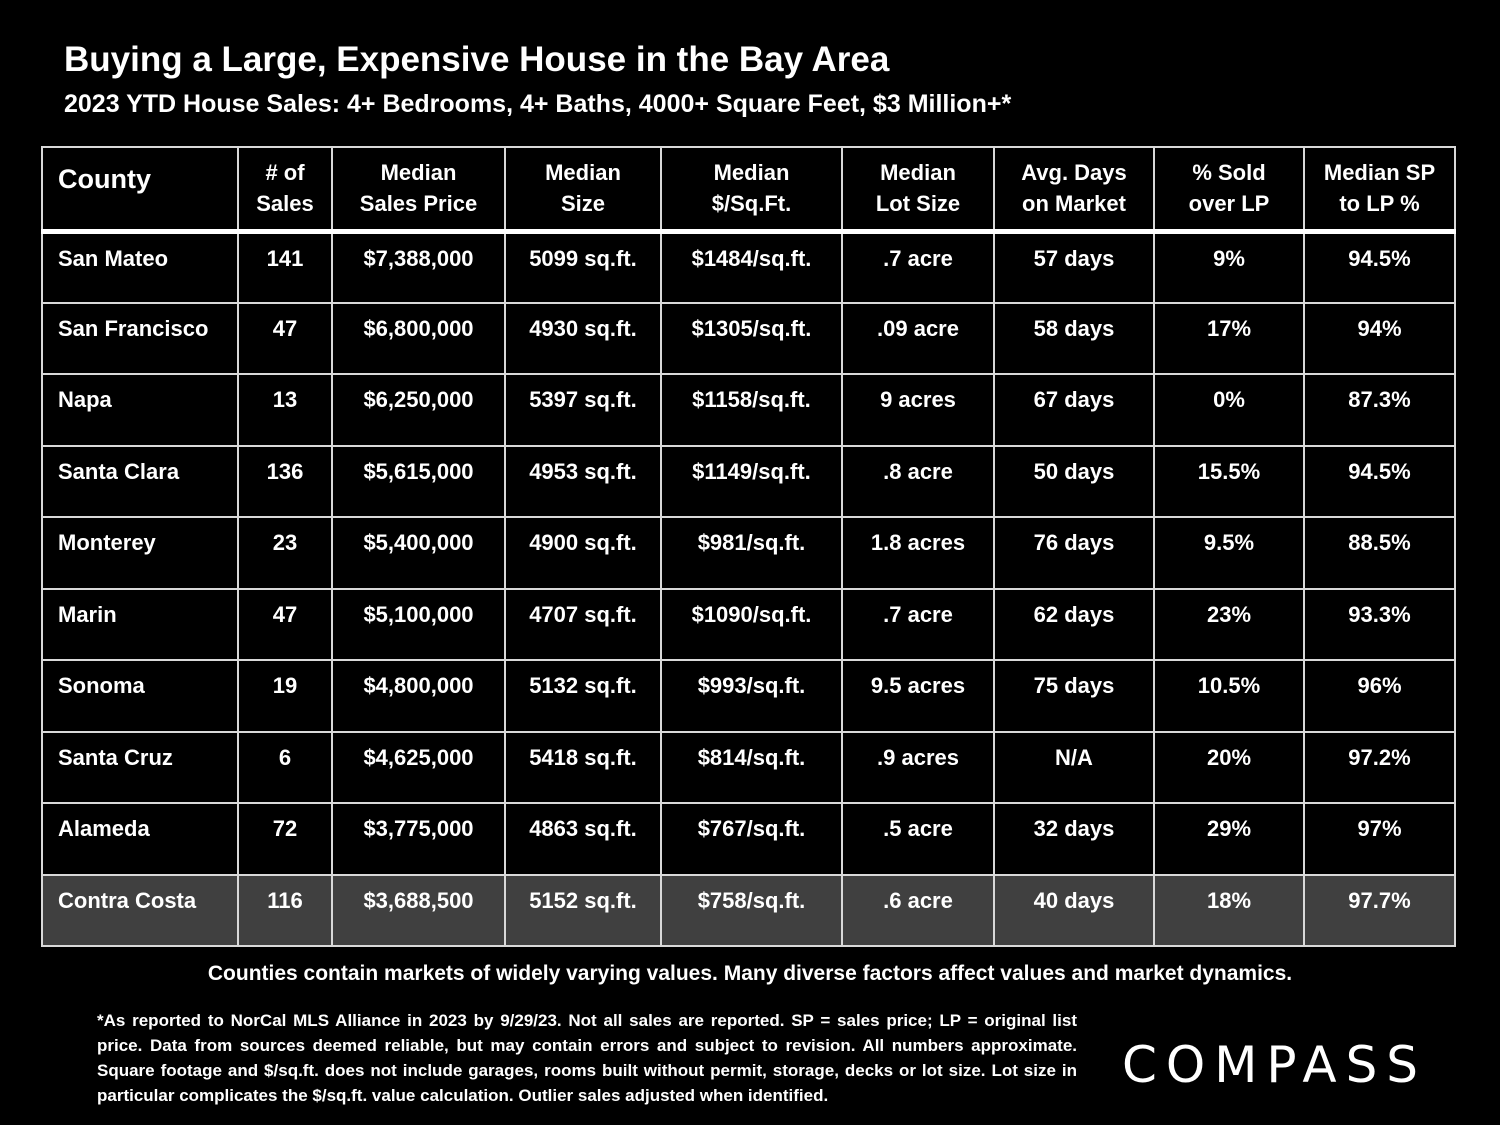 The width and height of the screenshot is (1500, 1125). Describe the element at coordinates (751, 267) in the screenshot. I see `ppsf-cell: $1484/sq.ft.` at that location.